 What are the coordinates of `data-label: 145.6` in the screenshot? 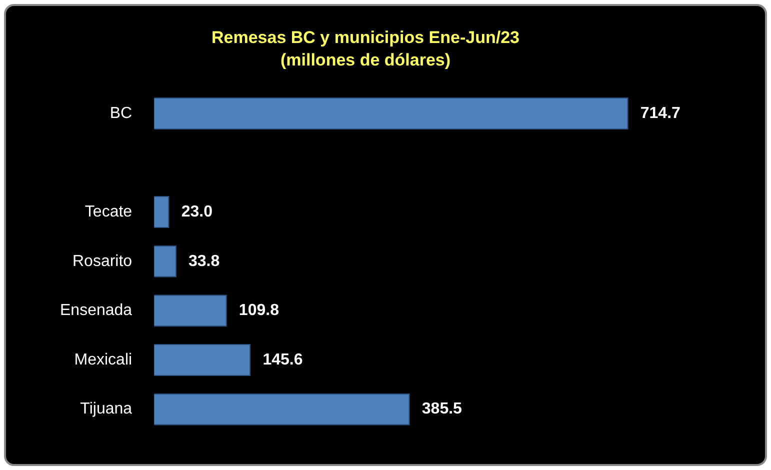 It's located at (282, 359).